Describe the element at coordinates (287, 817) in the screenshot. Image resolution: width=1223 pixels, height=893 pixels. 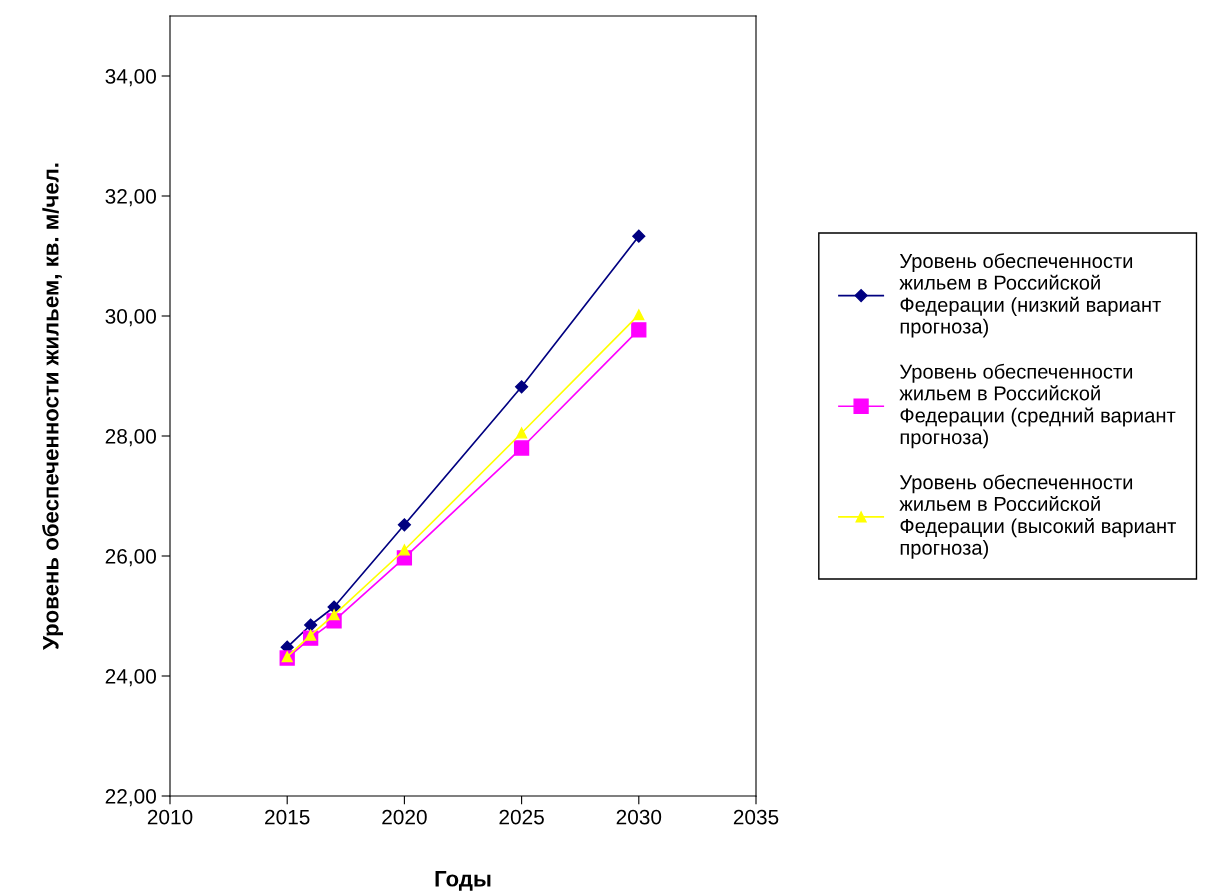
I see `x-tick-label: 2015` at that location.